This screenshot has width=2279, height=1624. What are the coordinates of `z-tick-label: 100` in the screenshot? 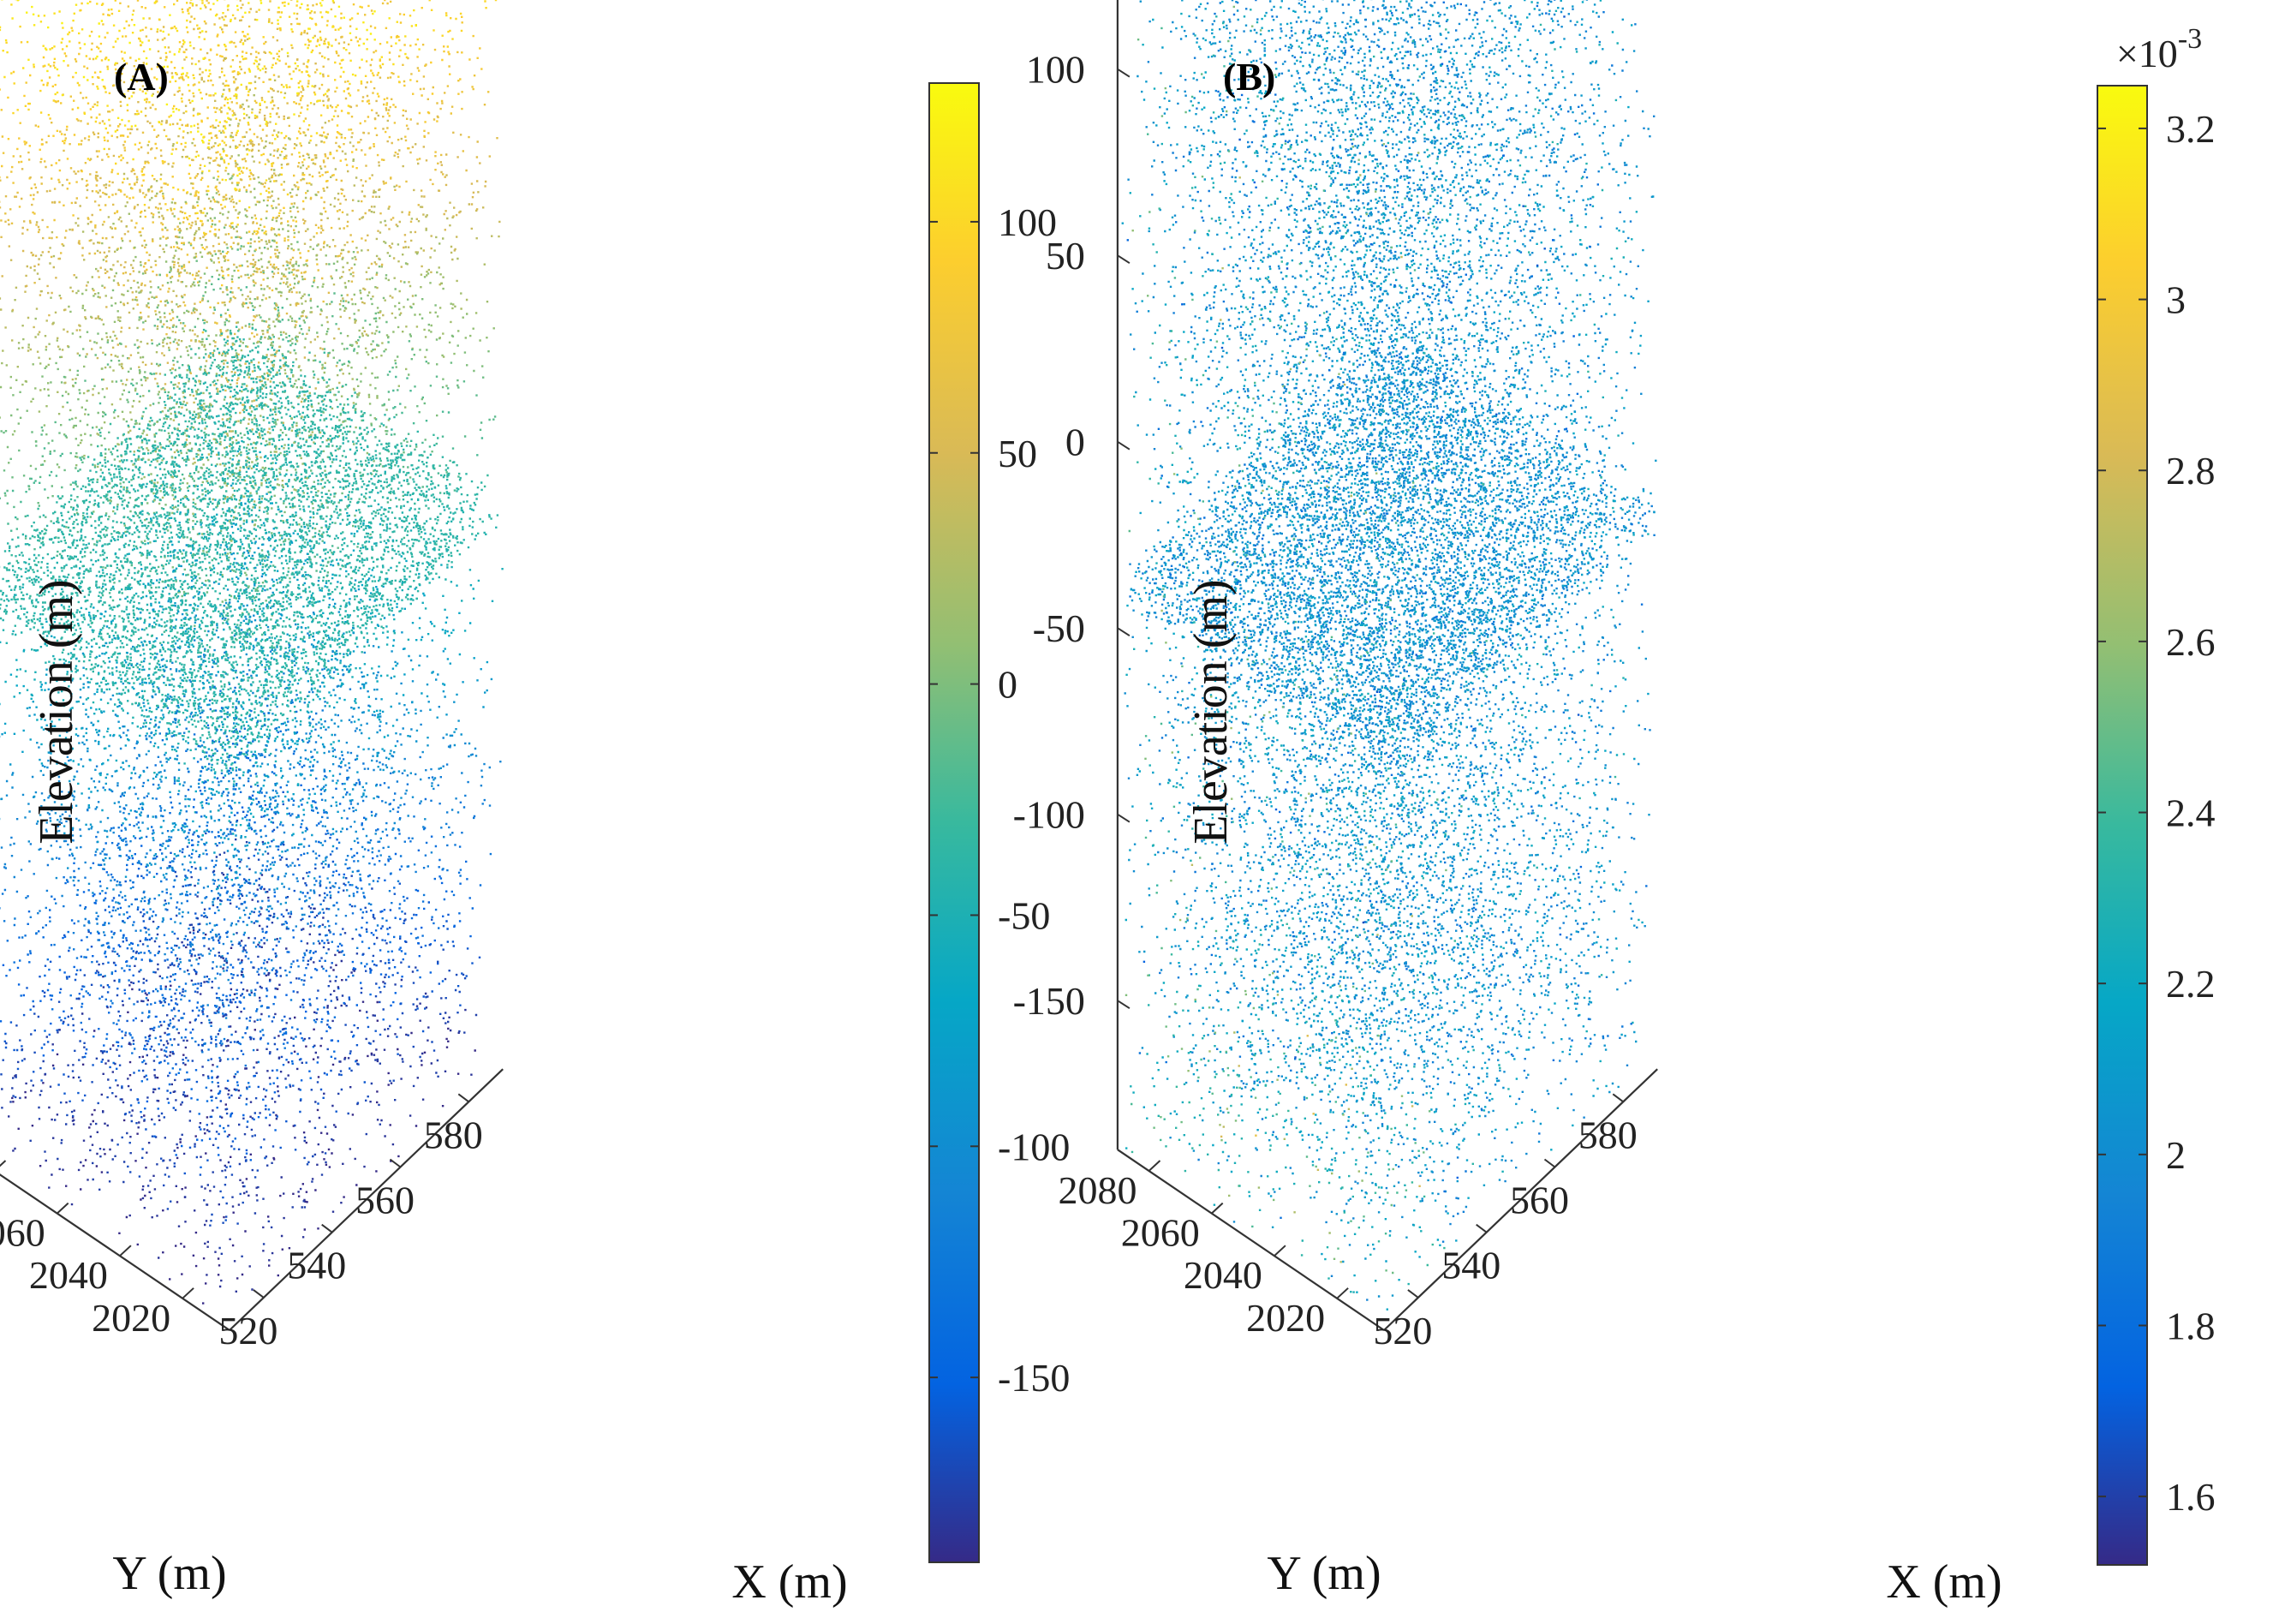 It's located at (1055, 70).